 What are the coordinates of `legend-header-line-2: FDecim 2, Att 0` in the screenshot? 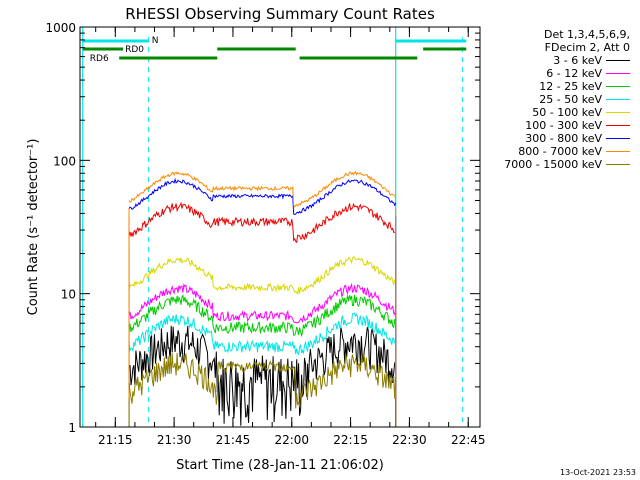 It's located at (587, 47).